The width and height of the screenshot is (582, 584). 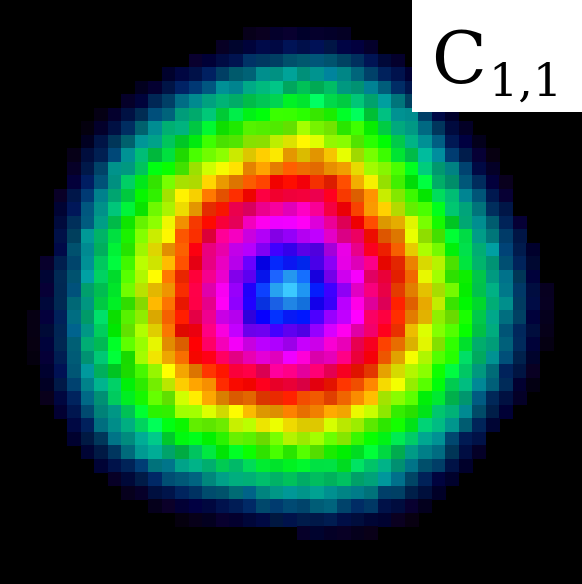 I want to click on panel-label: C 1,1, so click(x=497, y=56).